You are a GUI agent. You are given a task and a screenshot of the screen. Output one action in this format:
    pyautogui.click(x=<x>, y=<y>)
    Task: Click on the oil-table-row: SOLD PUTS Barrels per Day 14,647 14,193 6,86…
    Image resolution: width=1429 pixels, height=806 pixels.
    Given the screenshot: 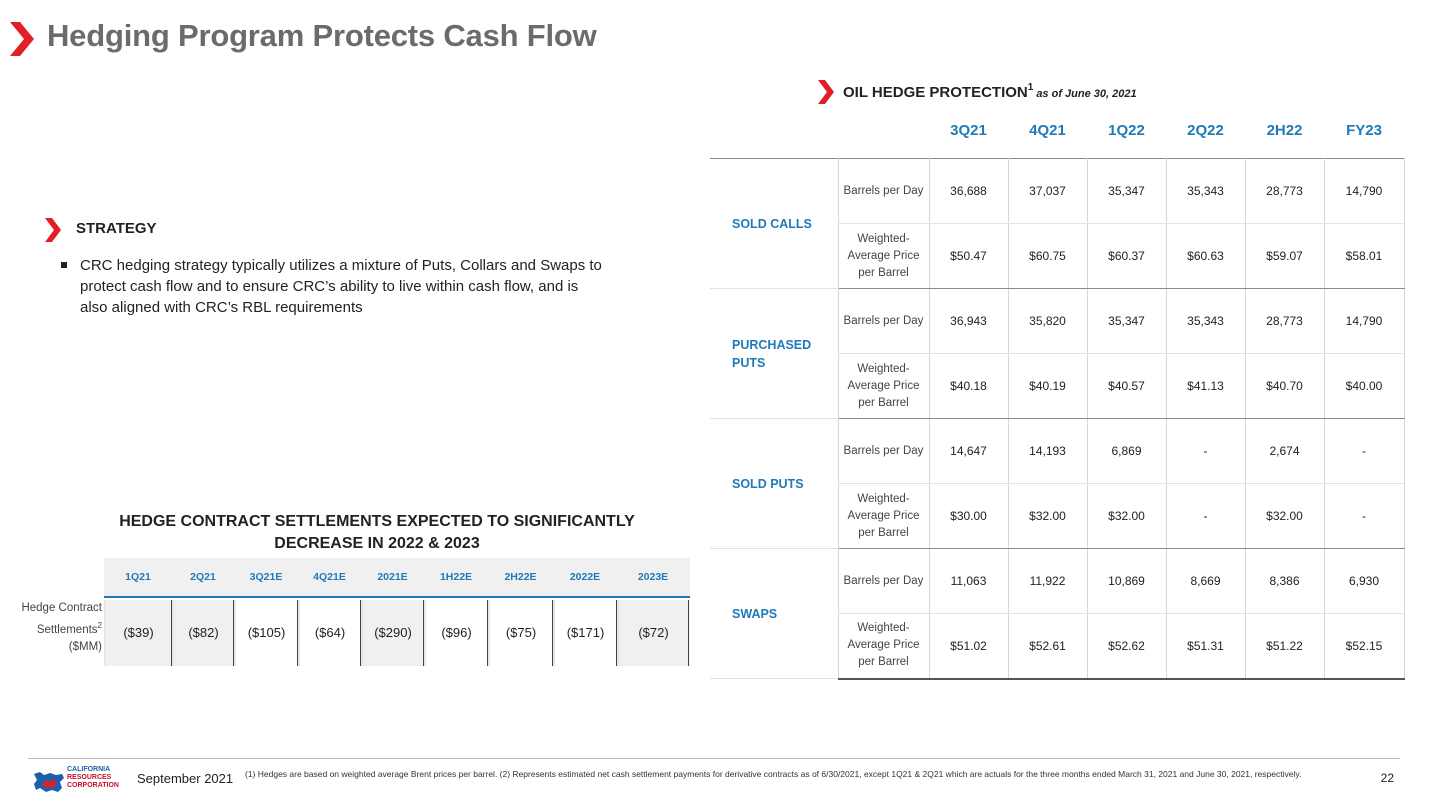 What is the action you would take?
    pyautogui.click(x=1057, y=483)
    